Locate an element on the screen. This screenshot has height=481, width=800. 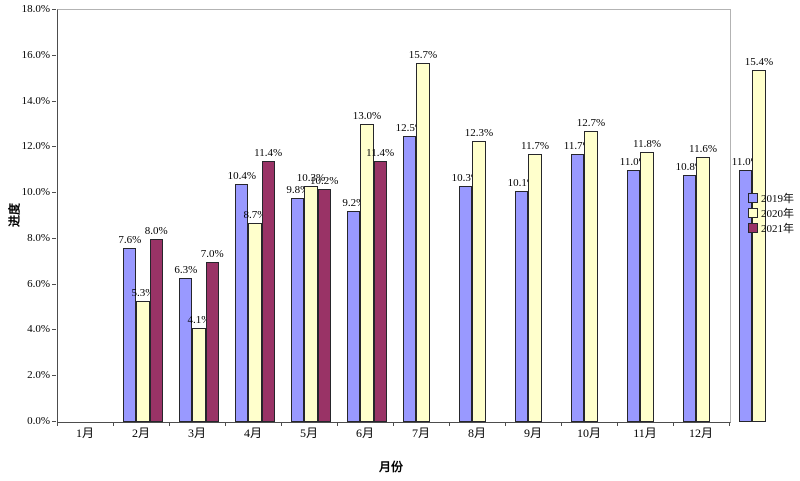
bar-value-label: 6.3% is located at coordinates (186, 269).